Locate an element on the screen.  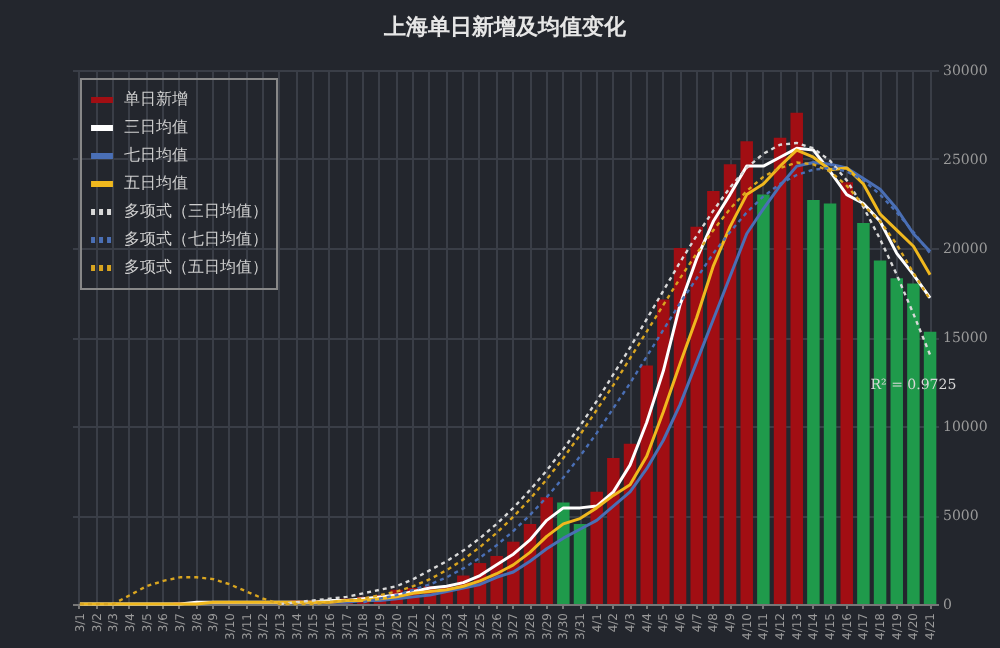
chart-title: 上海单日新增及均值变化 is located at coordinates (505, 27).